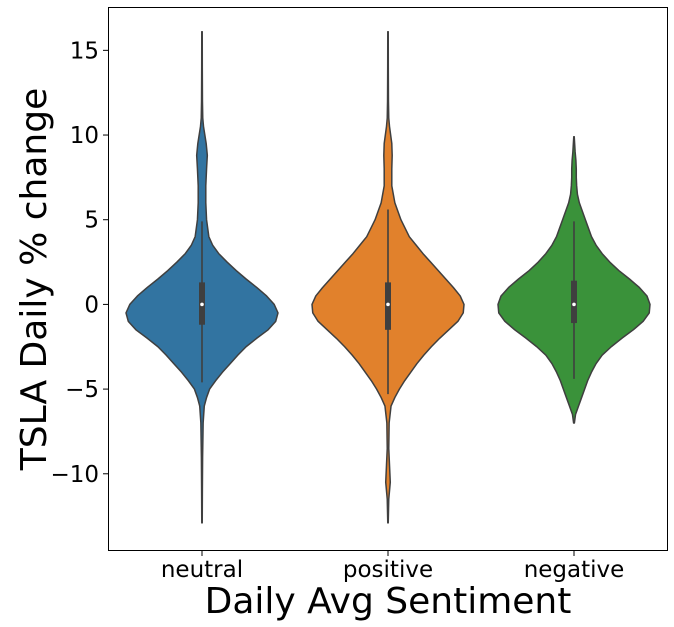 This screenshot has height=627, width=674. Describe the element at coordinates (34, 279) in the screenshot. I see `y-axis-title: TSLA Daily % change` at that location.